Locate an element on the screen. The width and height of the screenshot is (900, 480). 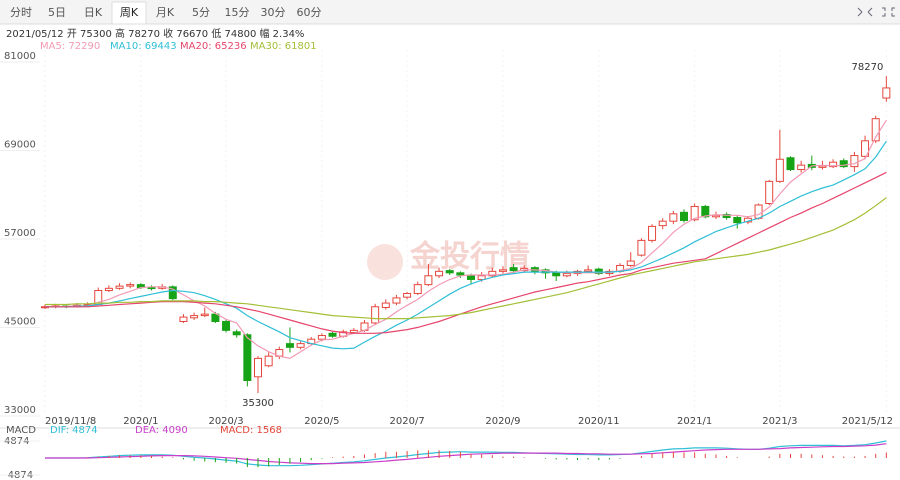
tab: 60分 is located at coordinates (309, 12).